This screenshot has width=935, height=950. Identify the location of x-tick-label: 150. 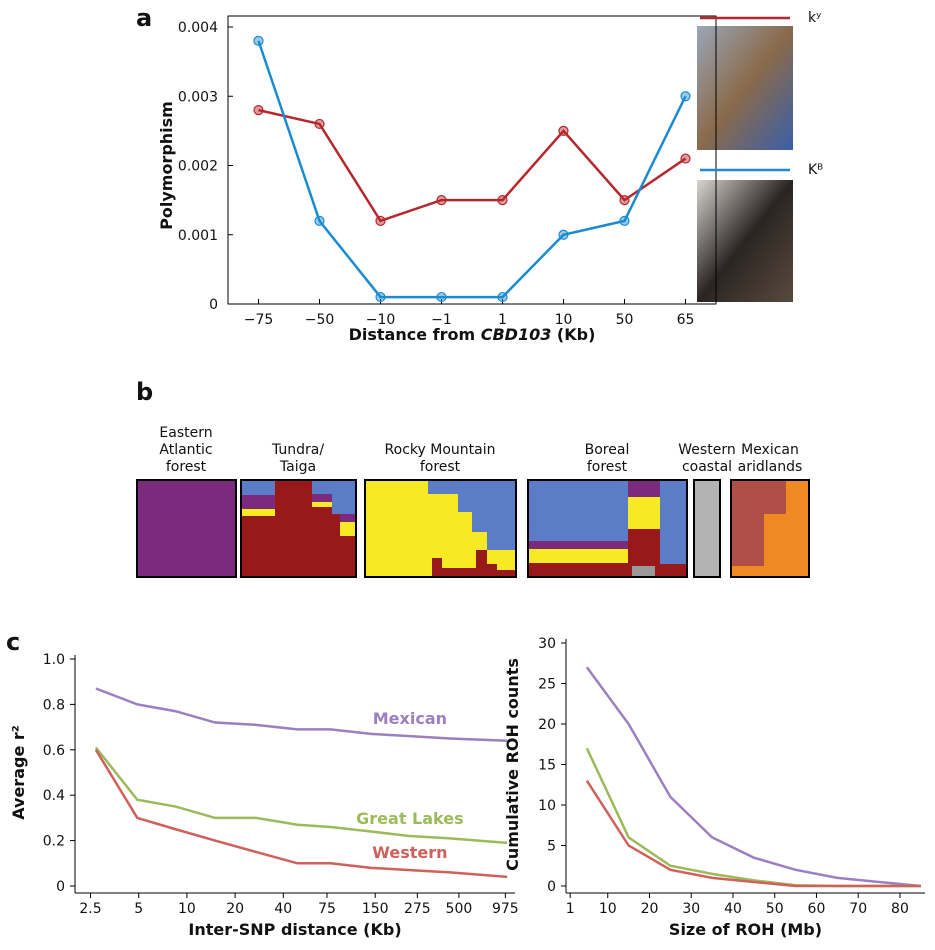
(375, 909).